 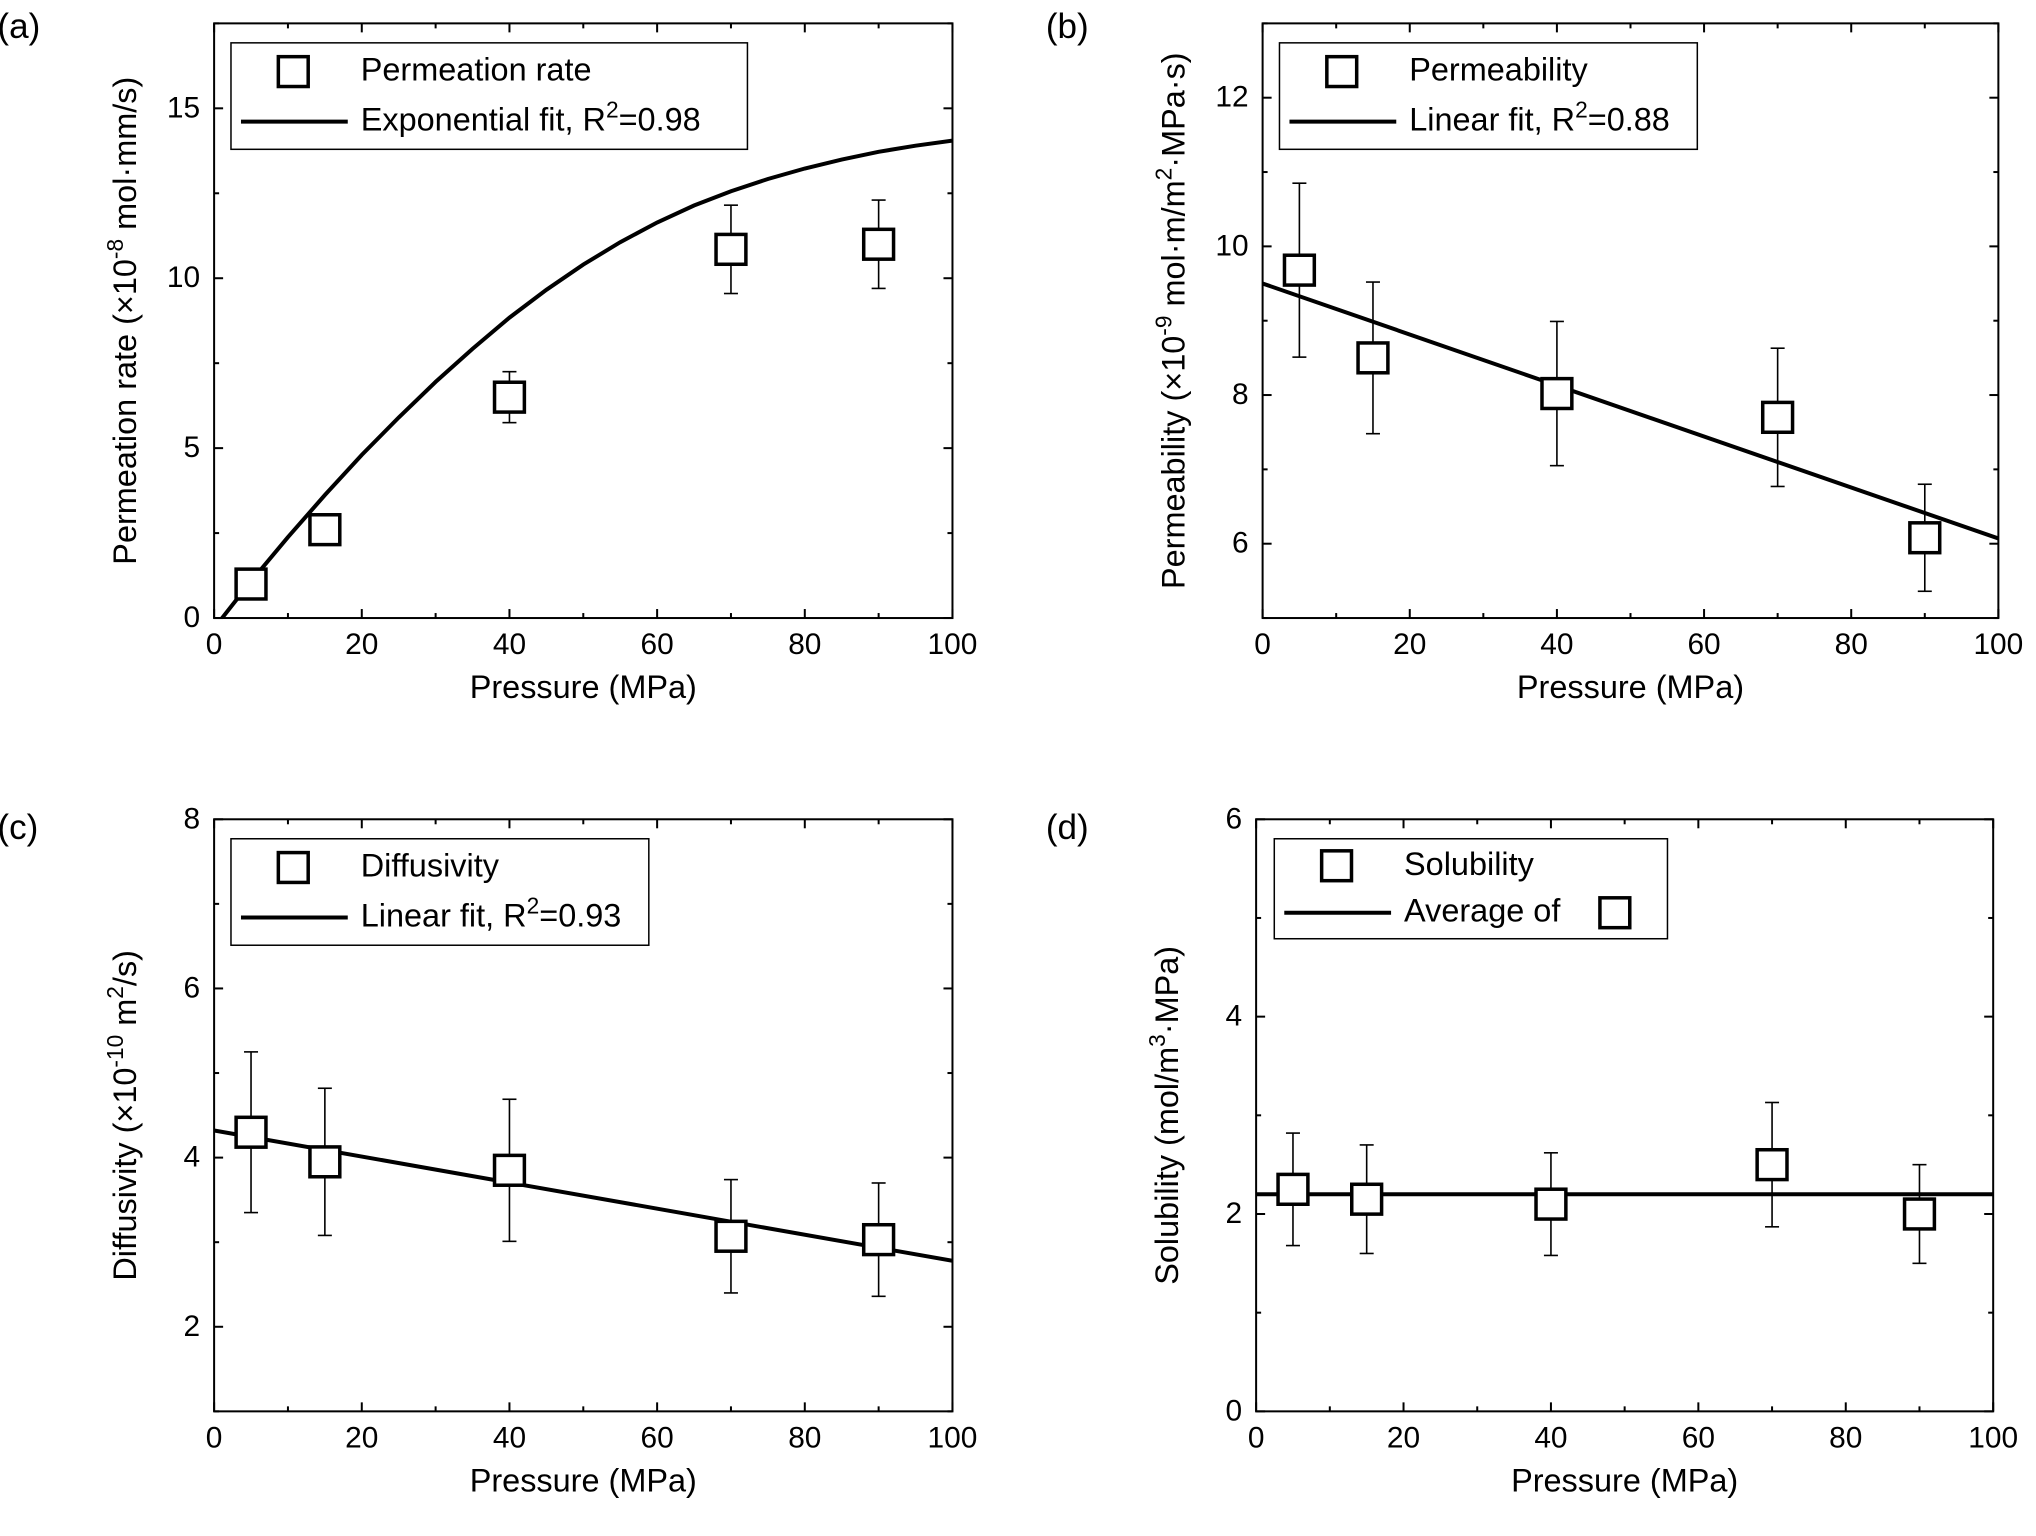 I want to click on text-part: Average of, so click(x=1482, y=911).